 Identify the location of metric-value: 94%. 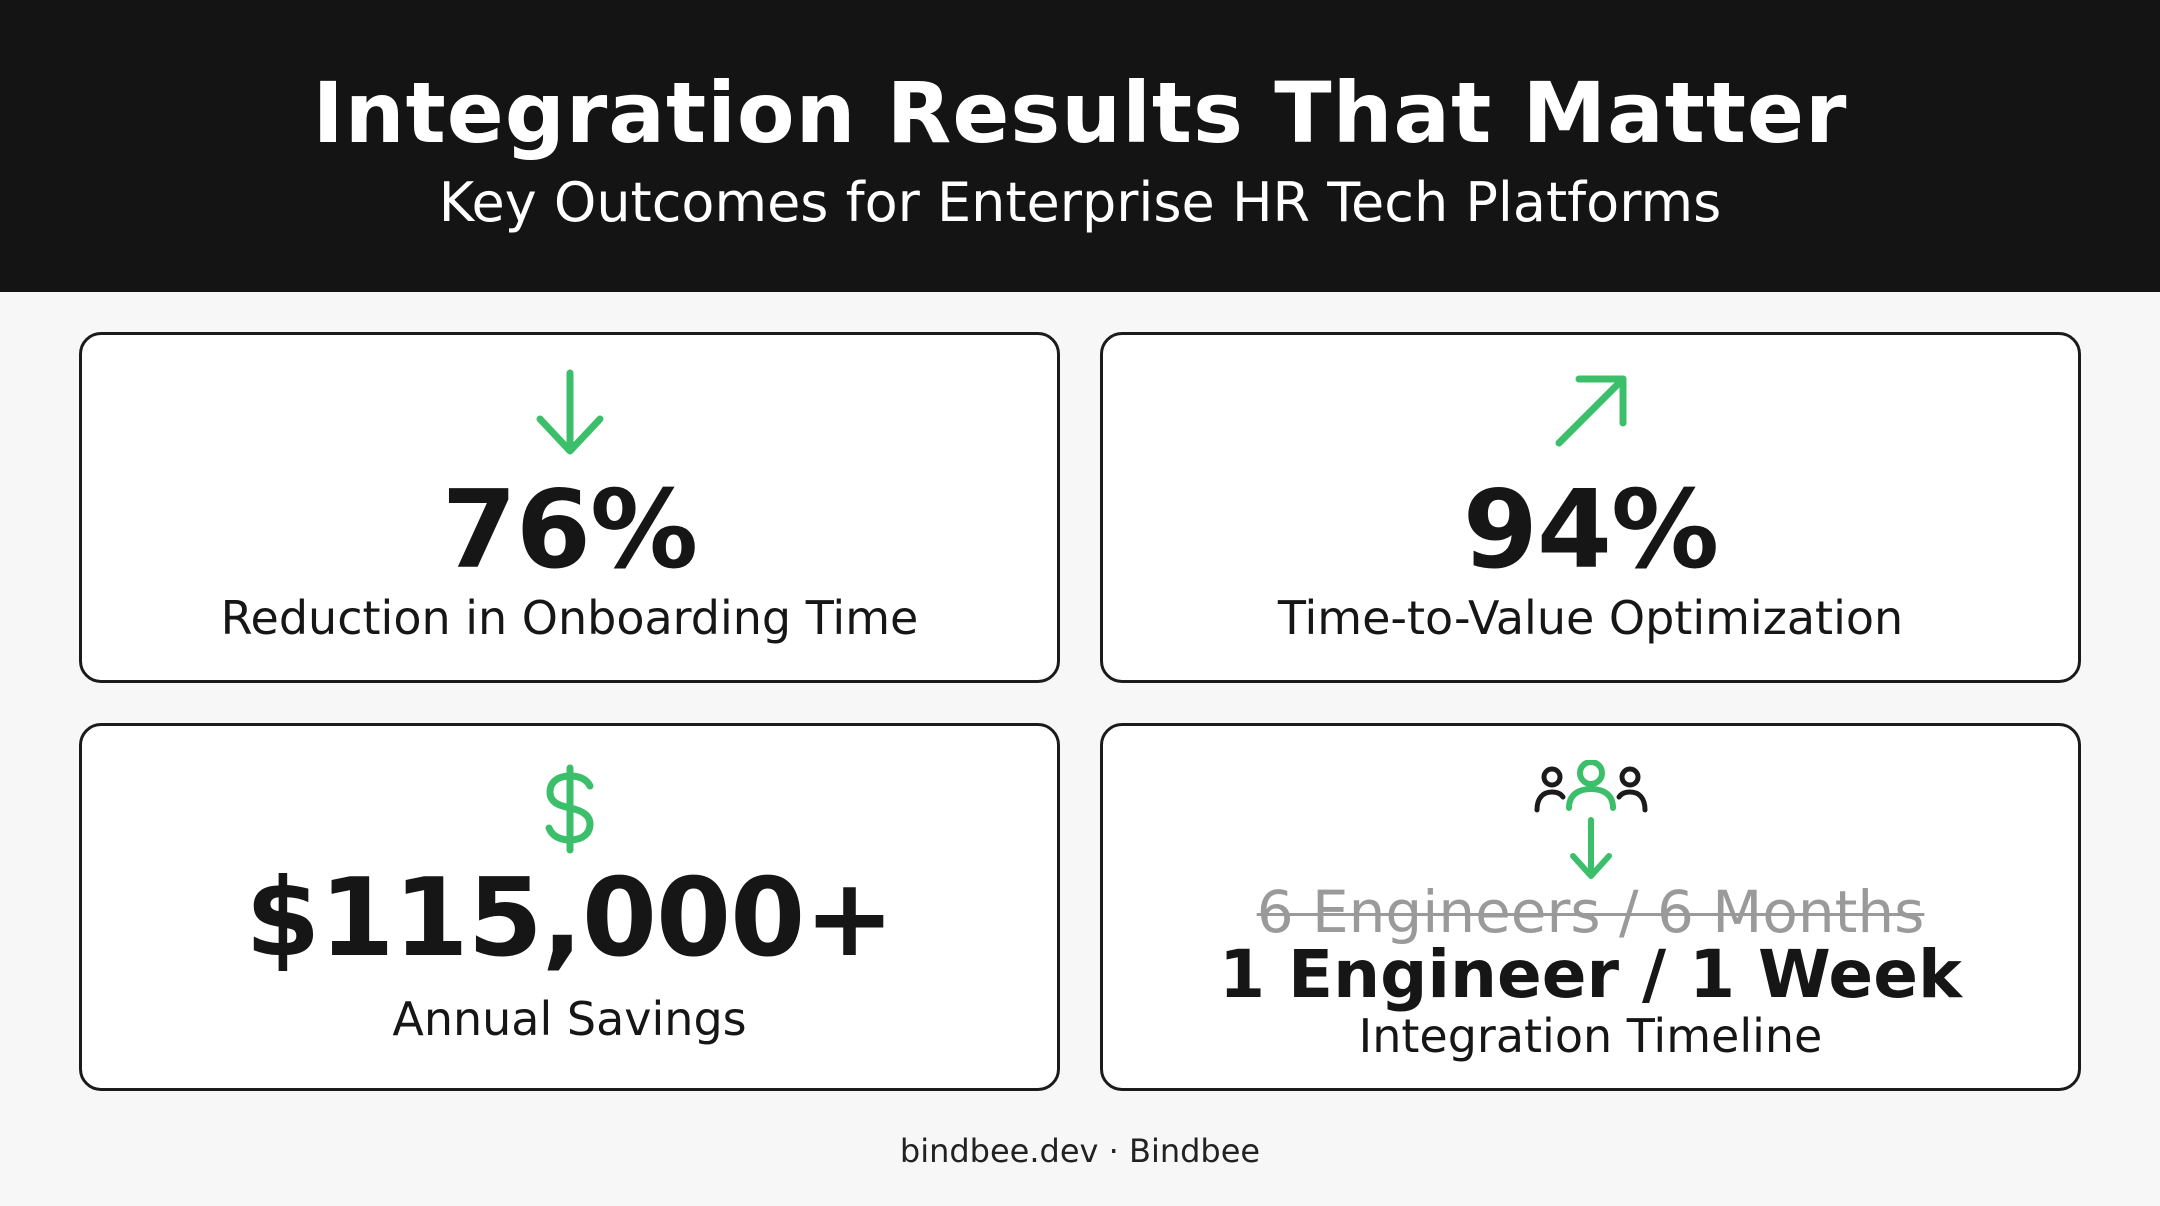
(1591, 530).